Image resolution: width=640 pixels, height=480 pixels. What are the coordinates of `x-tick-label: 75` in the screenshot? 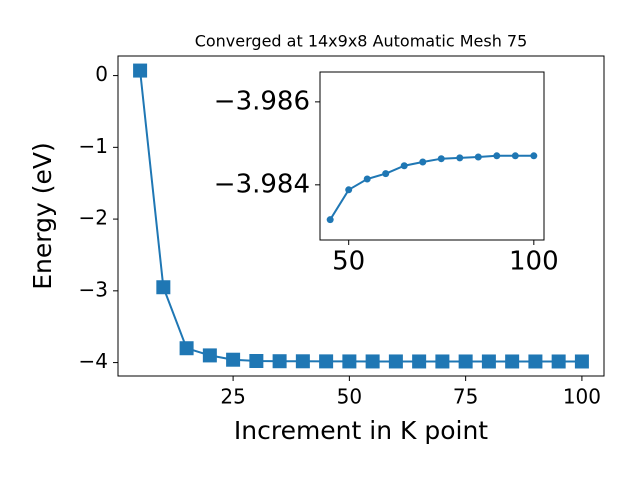 It's located at (465, 397).